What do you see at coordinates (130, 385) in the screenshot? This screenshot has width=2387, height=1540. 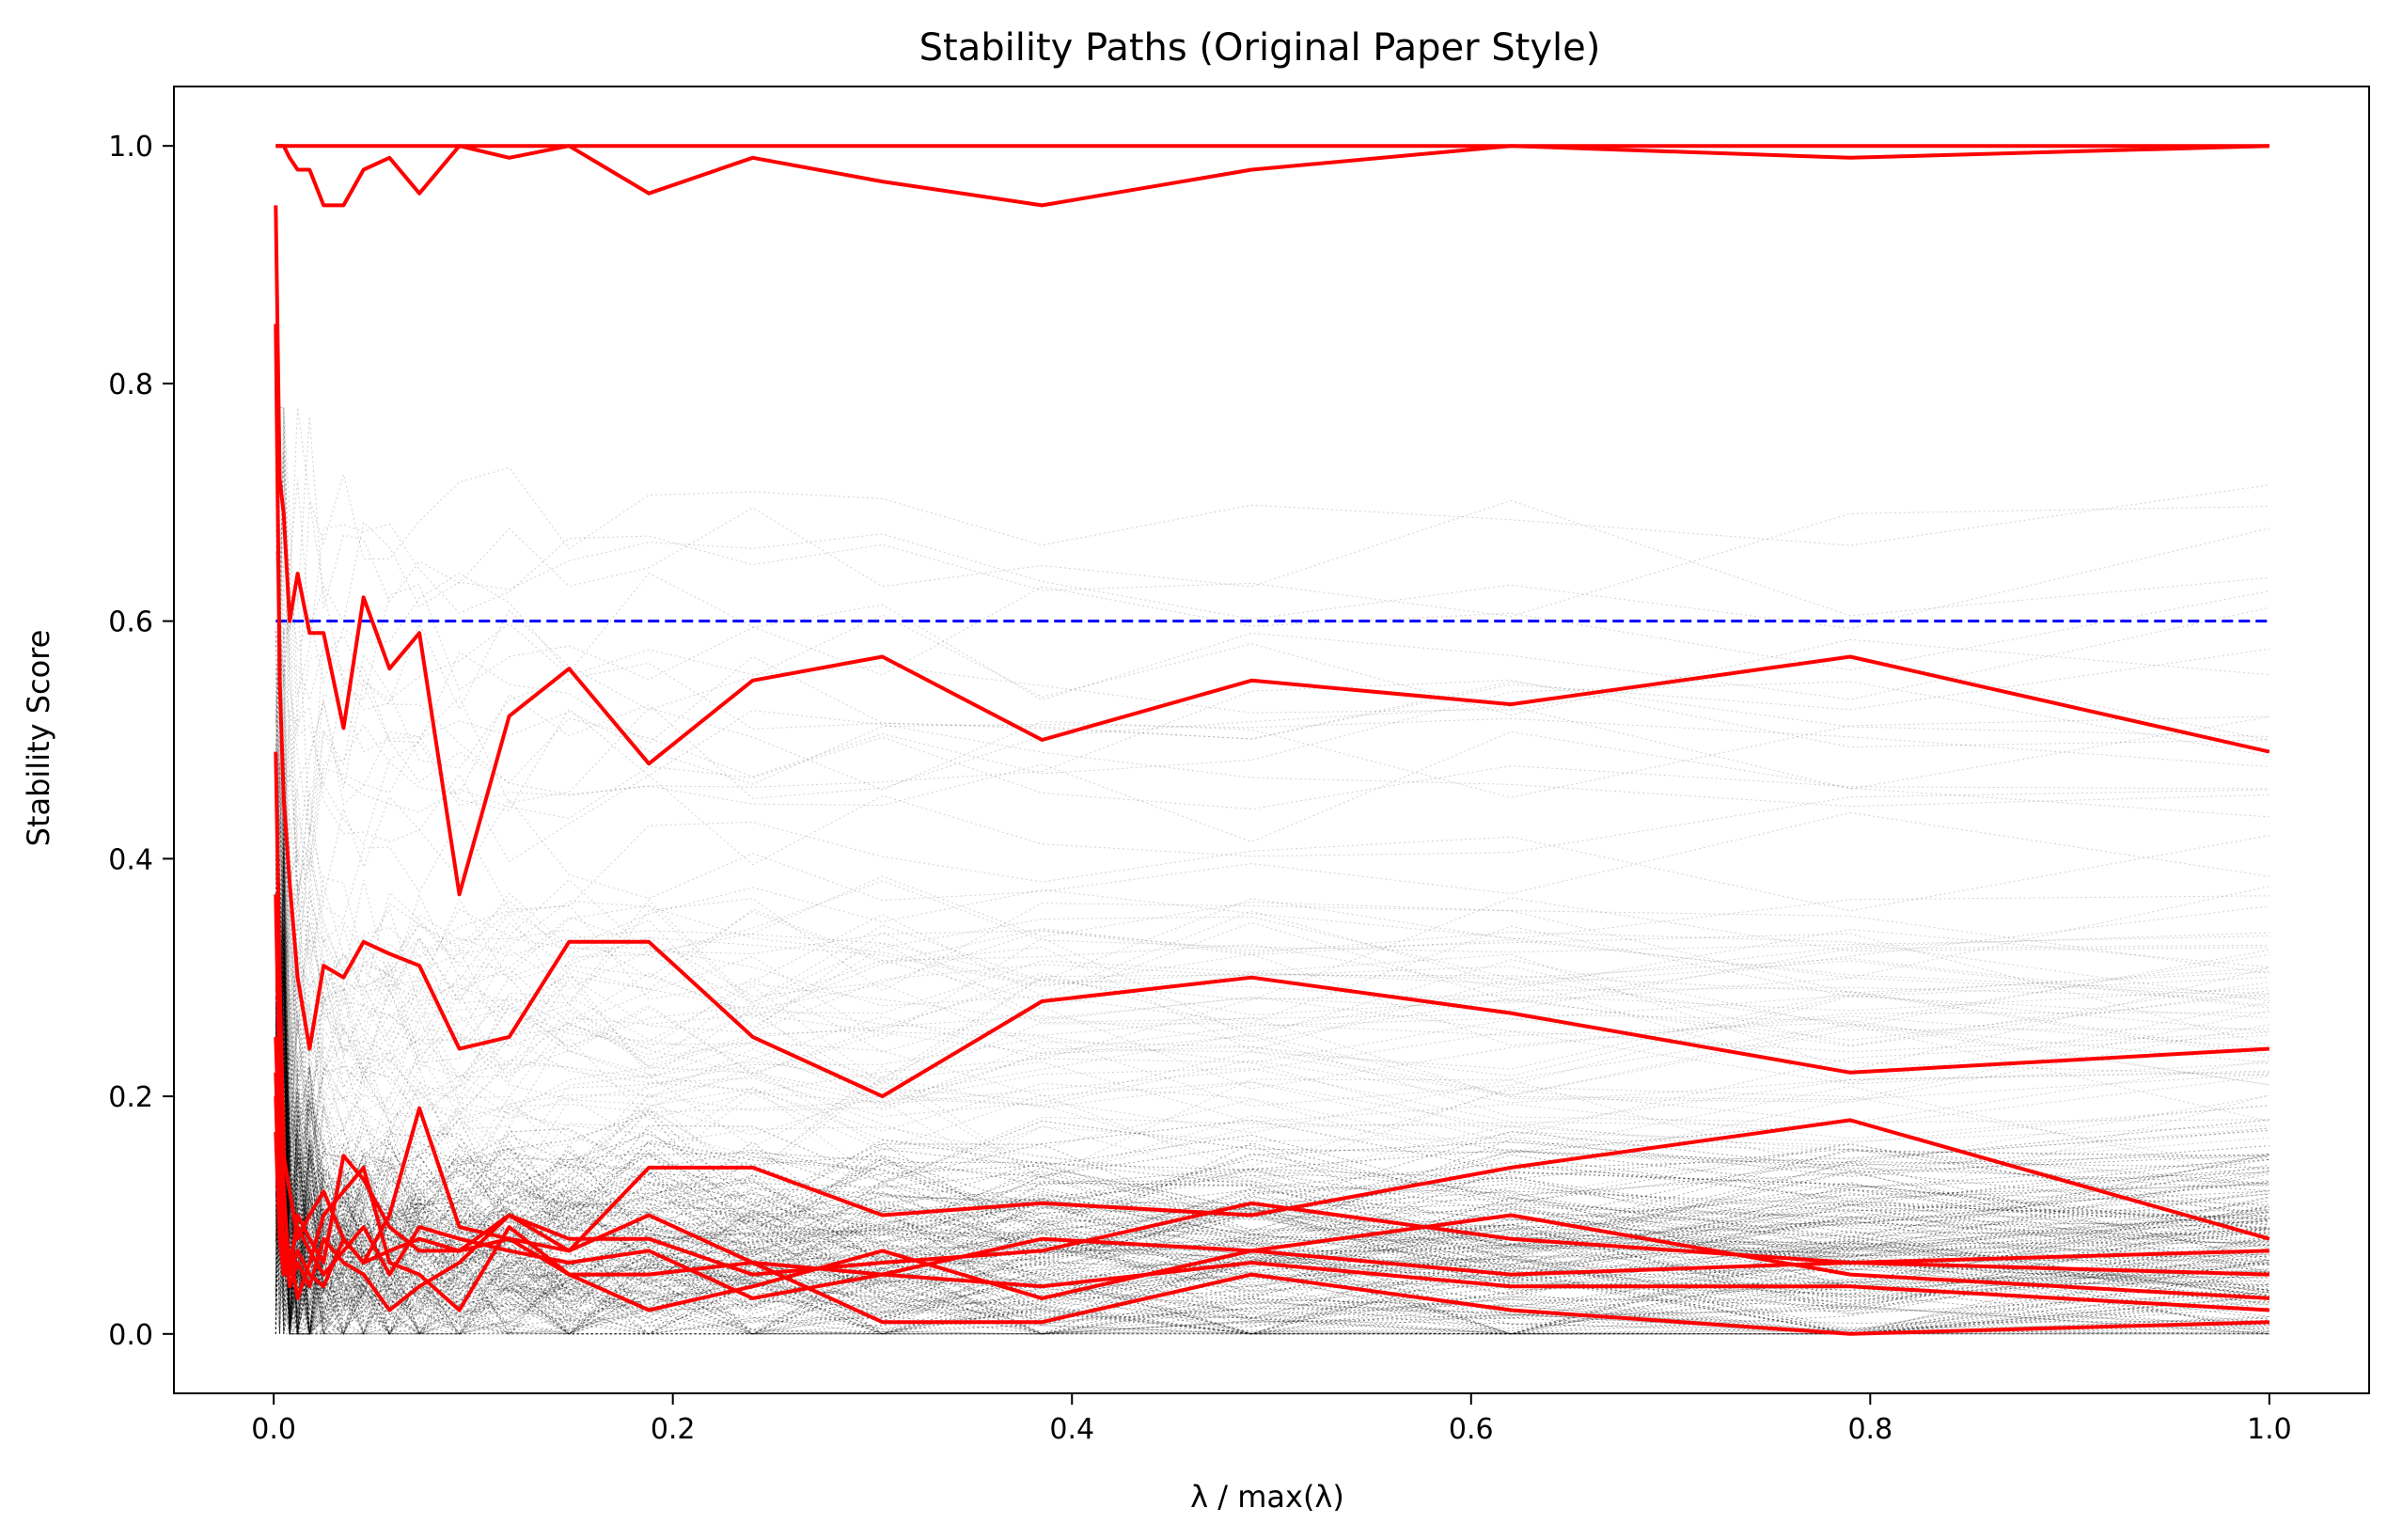 I see `y-tick-label: 0.8` at bounding box center [130, 385].